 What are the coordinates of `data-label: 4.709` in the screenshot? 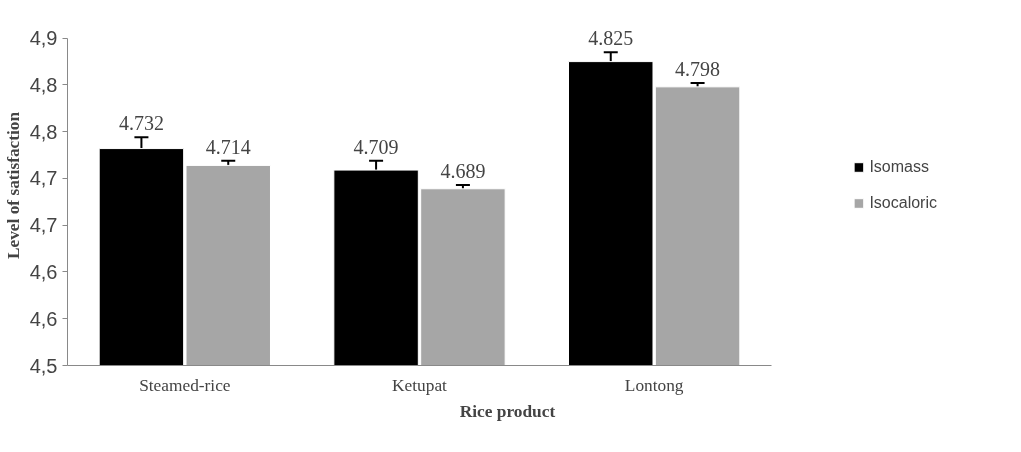 It's located at (376, 146).